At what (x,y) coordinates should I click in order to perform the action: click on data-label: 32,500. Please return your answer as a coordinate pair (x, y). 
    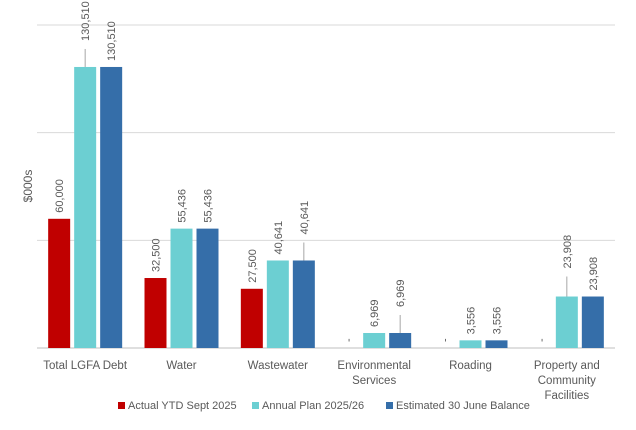
    Looking at the image, I should click on (157, 255).